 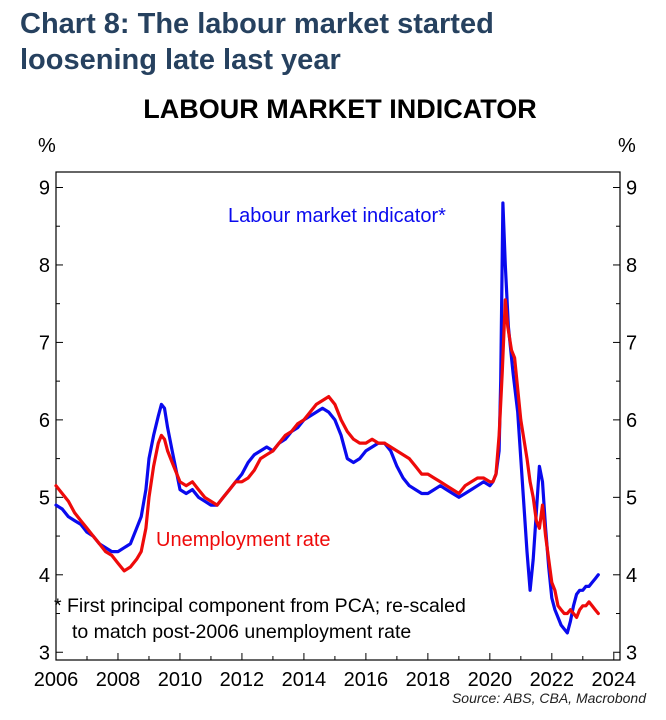 I want to click on y-tick-label-right: 6, so click(x=631, y=421).